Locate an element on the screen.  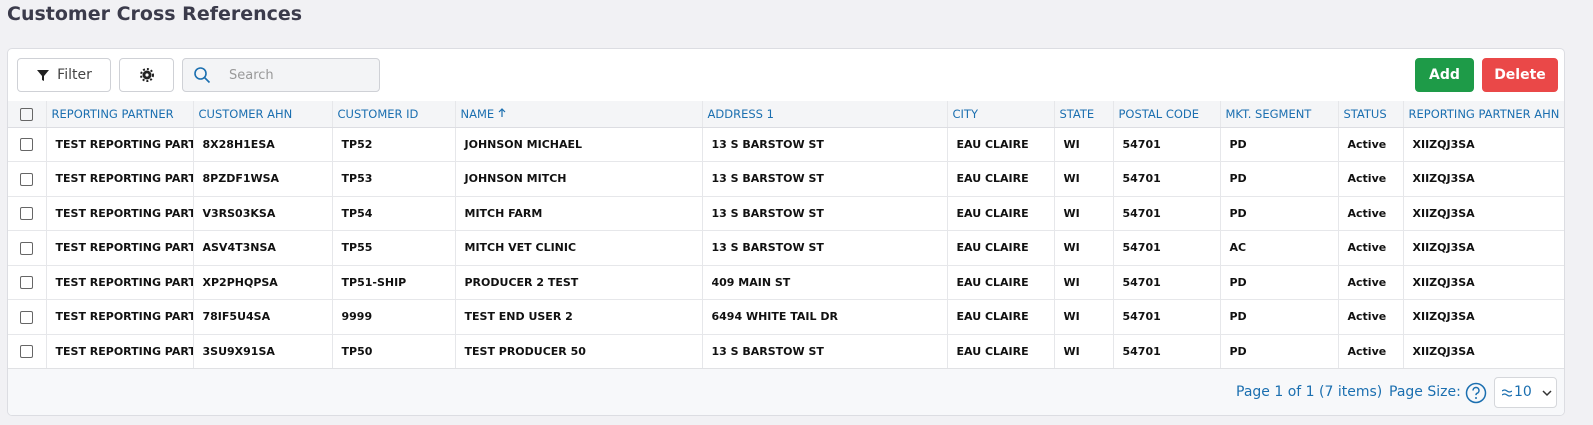
select-all is located at coordinates (27, 114).